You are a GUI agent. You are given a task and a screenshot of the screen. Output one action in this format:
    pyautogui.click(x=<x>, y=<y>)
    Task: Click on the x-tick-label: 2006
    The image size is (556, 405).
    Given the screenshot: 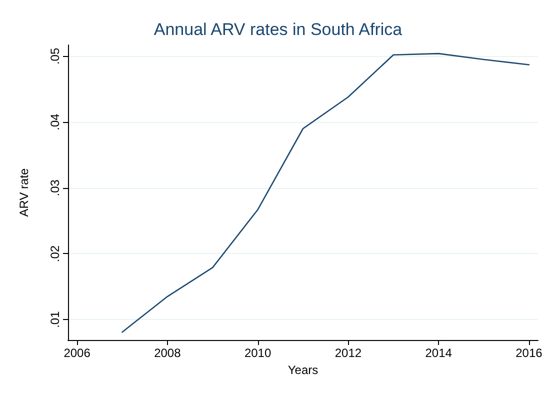 What is the action you would take?
    pyautogui.click(x=77, y=353)
    